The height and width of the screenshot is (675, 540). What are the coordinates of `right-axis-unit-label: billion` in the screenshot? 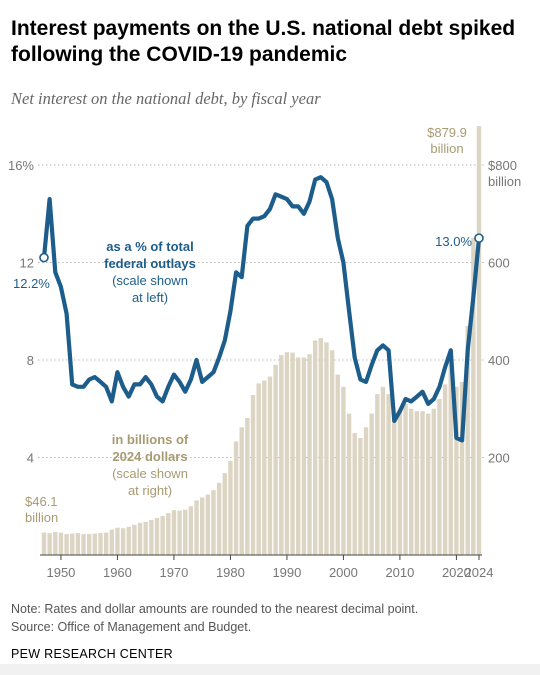 It's located at (504, 181).